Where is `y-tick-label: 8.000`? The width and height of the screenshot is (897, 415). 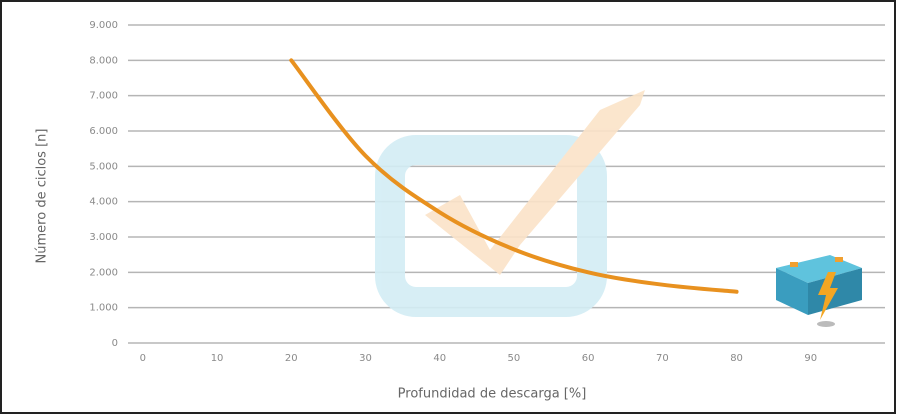
y-tick-label: 8.000 is located at coordinates (103, 60).